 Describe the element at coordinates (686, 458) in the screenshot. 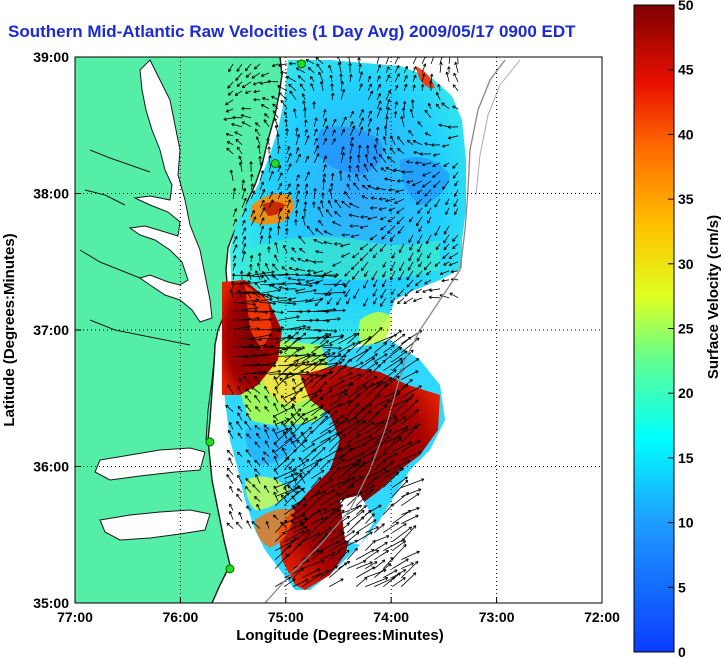

I see `colorbar-tick-label: 15` at that location.